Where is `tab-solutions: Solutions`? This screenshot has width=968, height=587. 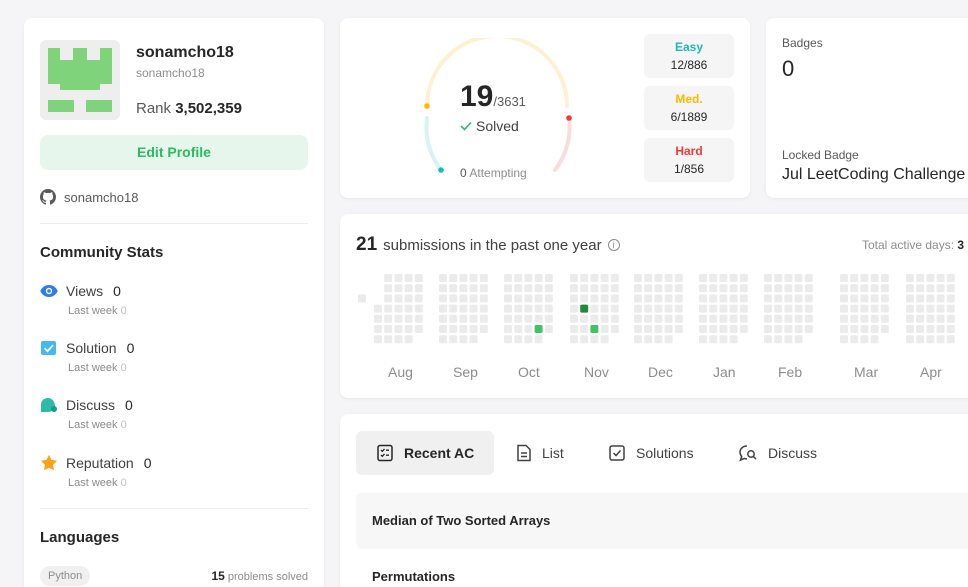
tab-solutions: Solutions is located at coordinates (651, 453).